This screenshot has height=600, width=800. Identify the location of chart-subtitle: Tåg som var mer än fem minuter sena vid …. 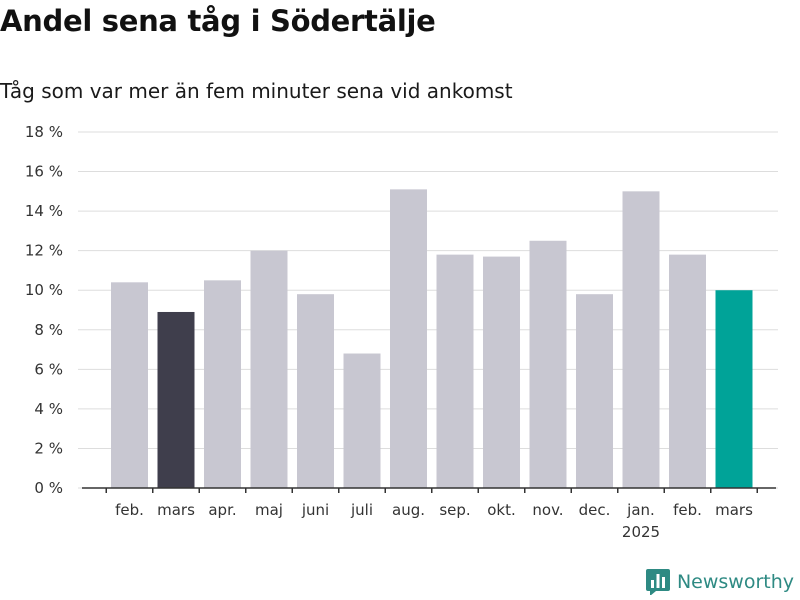
(256, 91).